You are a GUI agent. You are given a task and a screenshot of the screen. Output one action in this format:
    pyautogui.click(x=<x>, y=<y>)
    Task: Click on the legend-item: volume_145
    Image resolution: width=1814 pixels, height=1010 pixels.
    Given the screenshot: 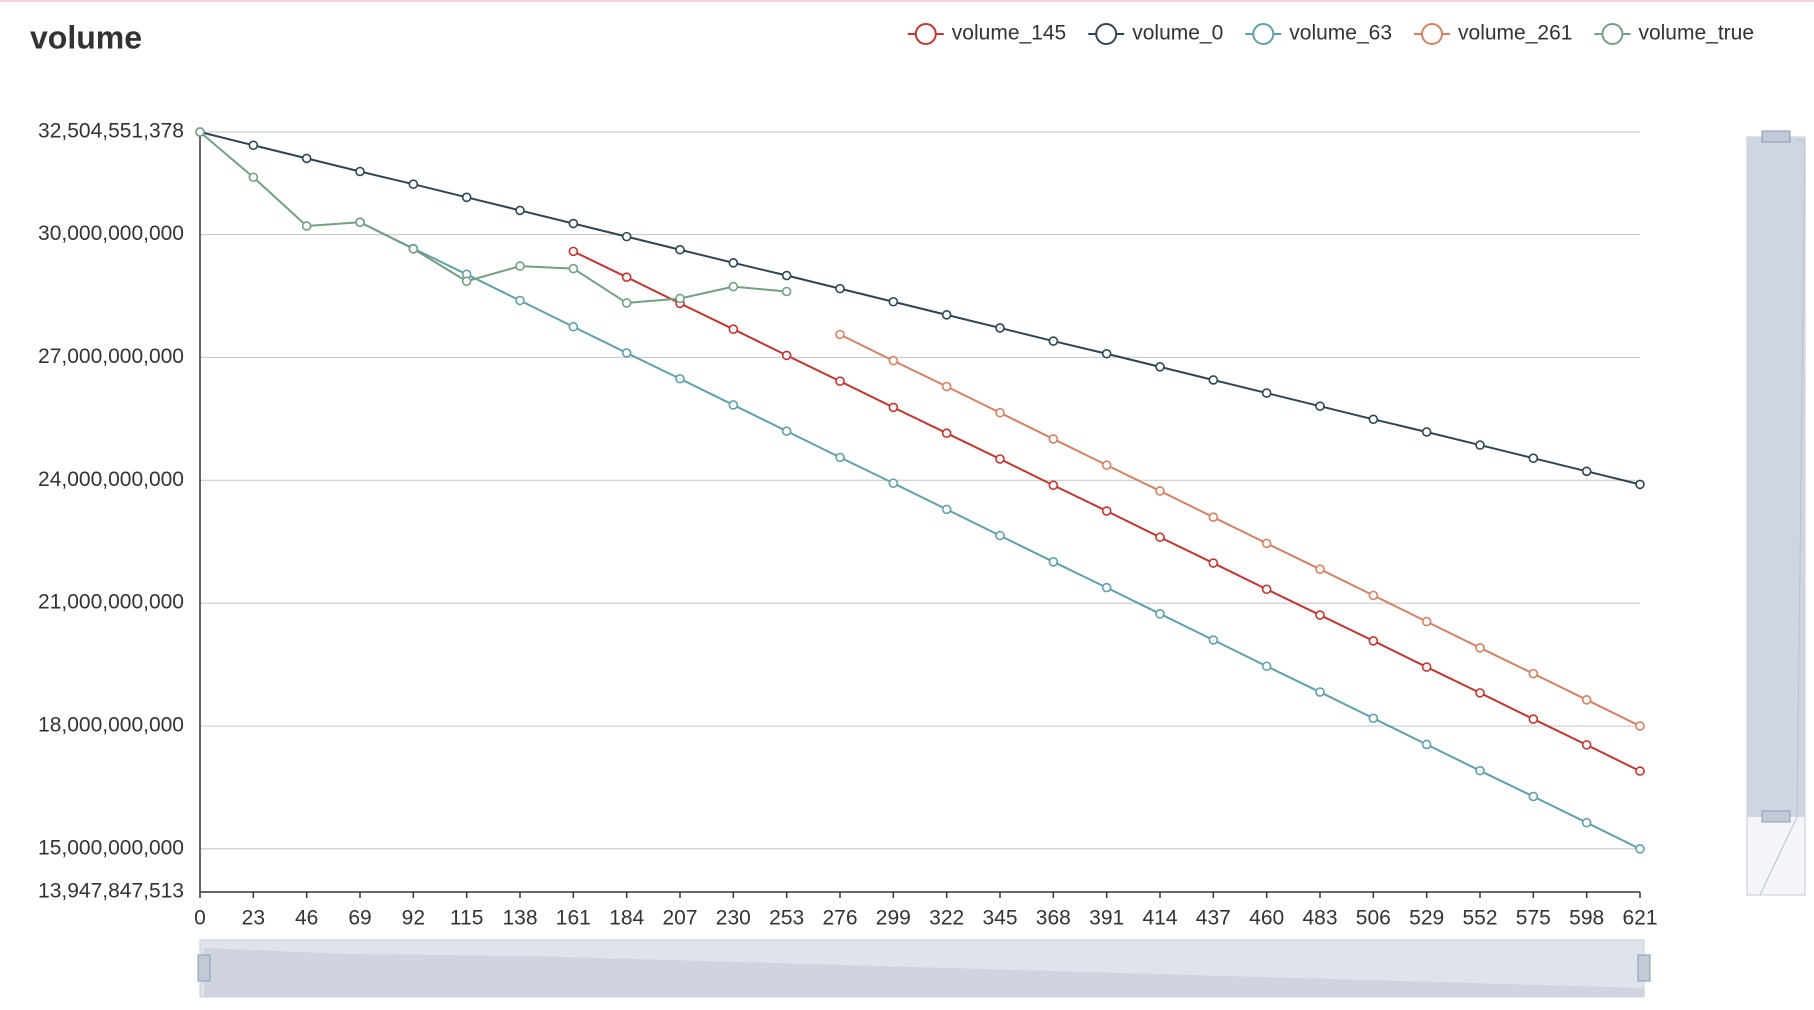 What is the action you would take?
    pyautogui.click(x=986, y=33)
    